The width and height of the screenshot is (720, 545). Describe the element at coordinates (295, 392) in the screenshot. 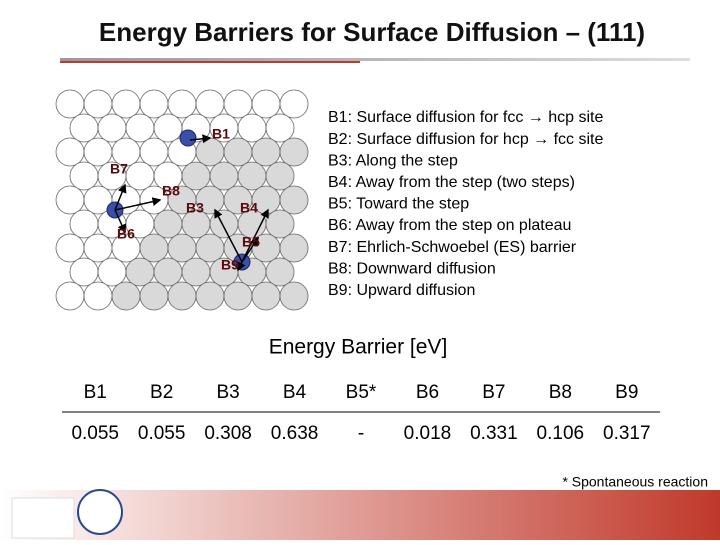

I see `table-header-cell: B4` at that location.